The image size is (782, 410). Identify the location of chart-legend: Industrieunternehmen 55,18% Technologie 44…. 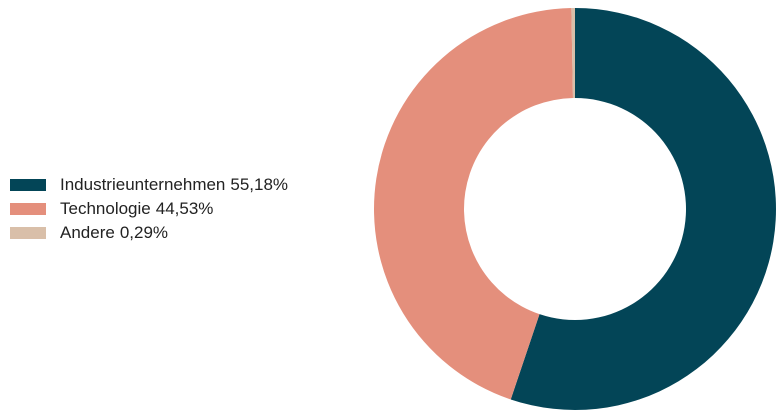
(180, 210).